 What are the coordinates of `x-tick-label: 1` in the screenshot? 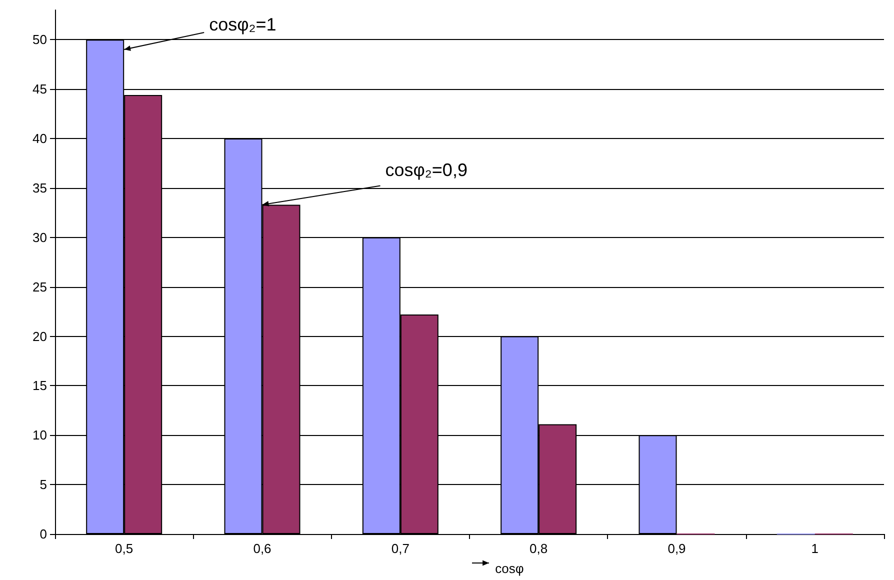 It's located at (815, 548).